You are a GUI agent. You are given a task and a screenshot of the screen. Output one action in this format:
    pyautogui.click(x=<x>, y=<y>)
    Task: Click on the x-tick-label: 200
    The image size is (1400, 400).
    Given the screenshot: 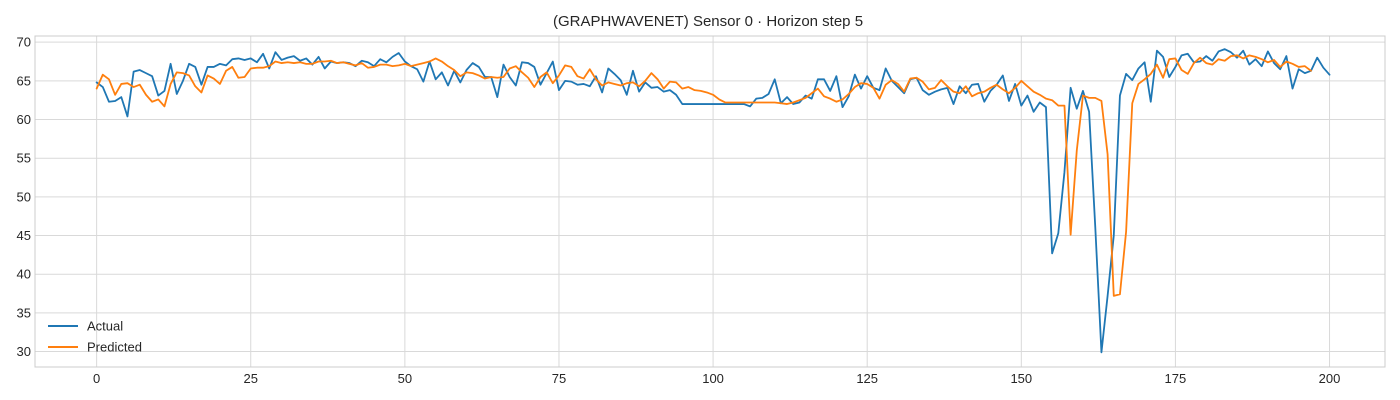 What is the action you would take?
    pyautogui.click(x=1330, y=378)
    